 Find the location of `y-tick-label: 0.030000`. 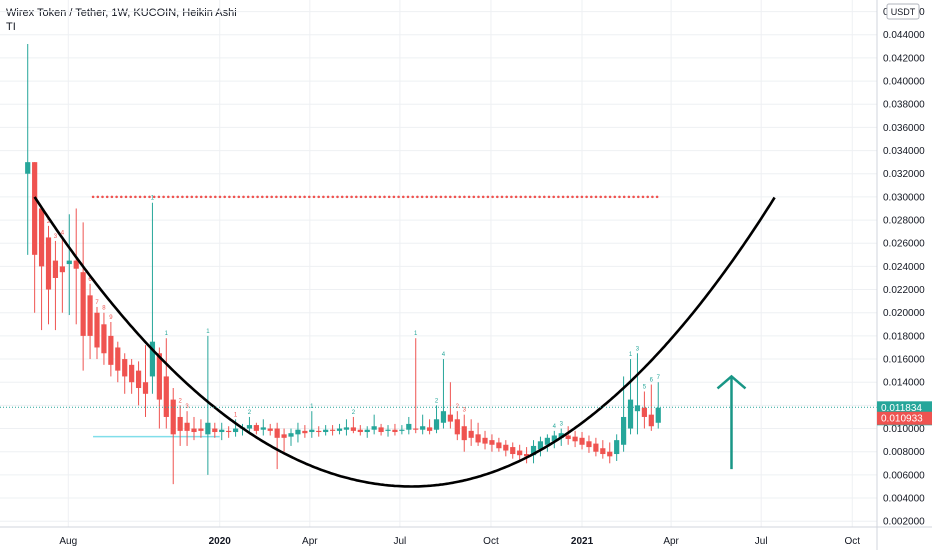

y-tick-label: 0.030000 is located at coordinates (904, 197).